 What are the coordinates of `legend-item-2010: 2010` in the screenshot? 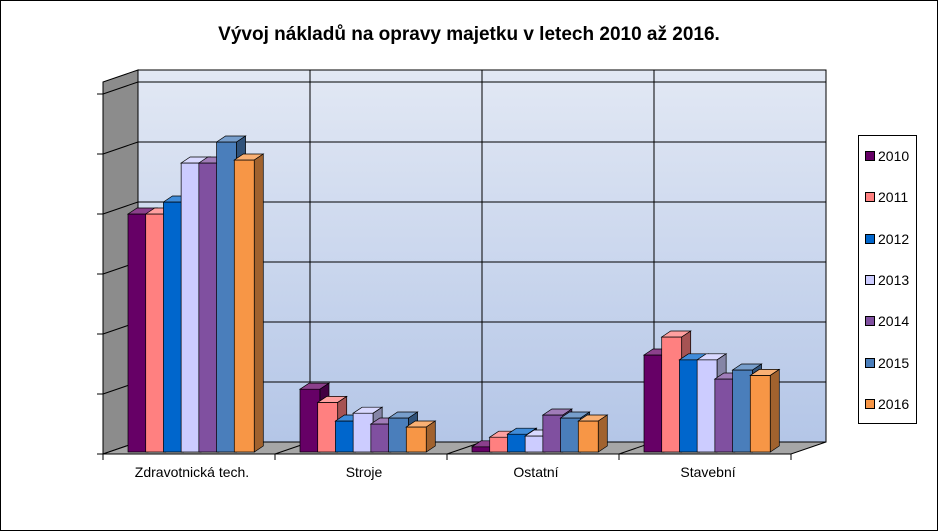 It's located at (887, 156).